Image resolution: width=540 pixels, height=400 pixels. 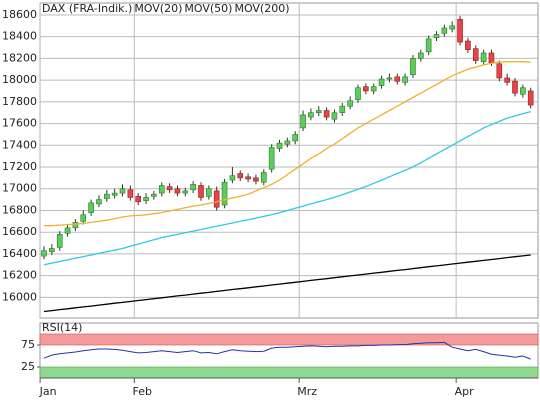 I want to click on y-tick-label: 16200, so click(x=19, y=275).